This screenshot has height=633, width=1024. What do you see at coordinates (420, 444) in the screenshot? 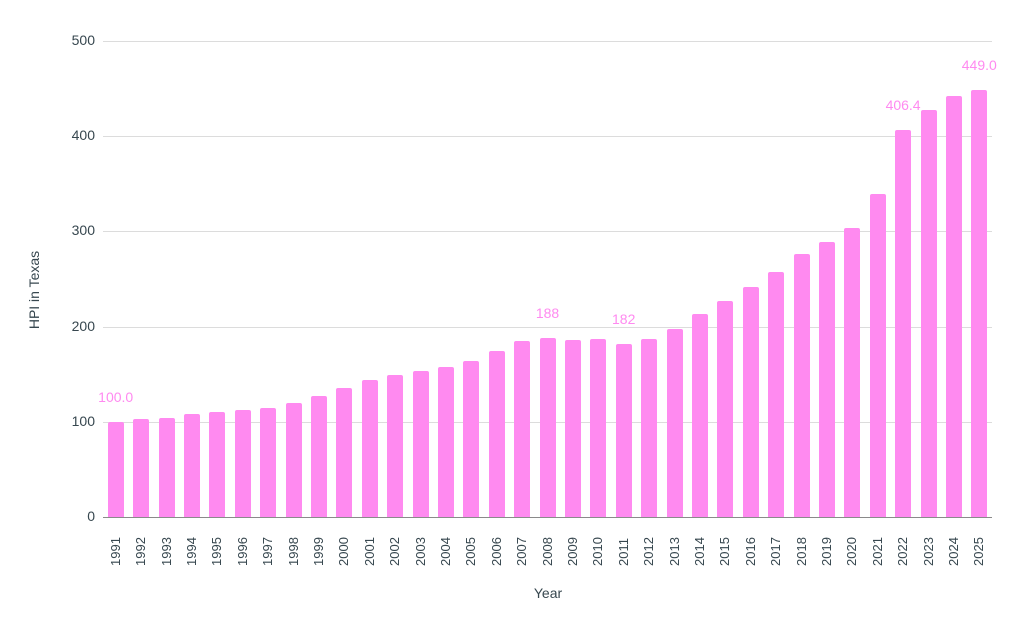
I see `bar-2003` at bounding box center [420, 444].